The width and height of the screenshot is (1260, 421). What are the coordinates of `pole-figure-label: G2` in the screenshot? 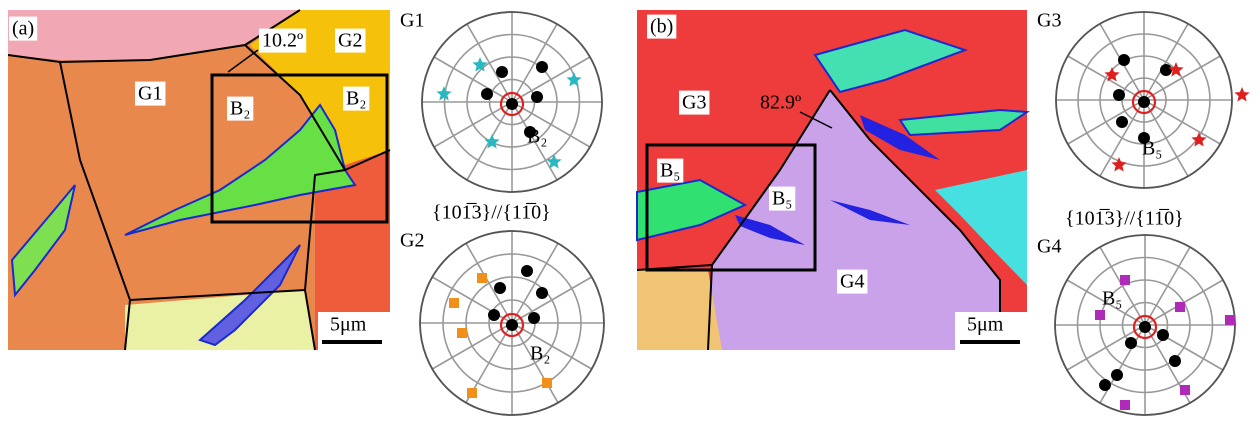 It's located at (412, 241).